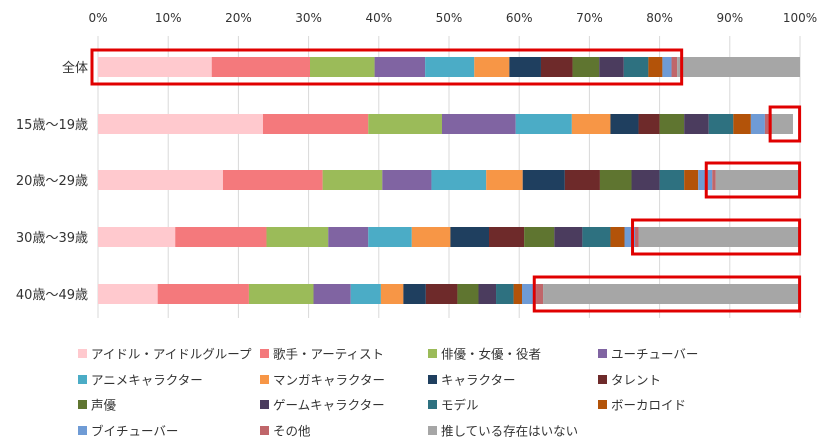  Describe the element at coordinates (134, 431) in the screenshot. I see `legend-label: ブイチューバー` at that location.